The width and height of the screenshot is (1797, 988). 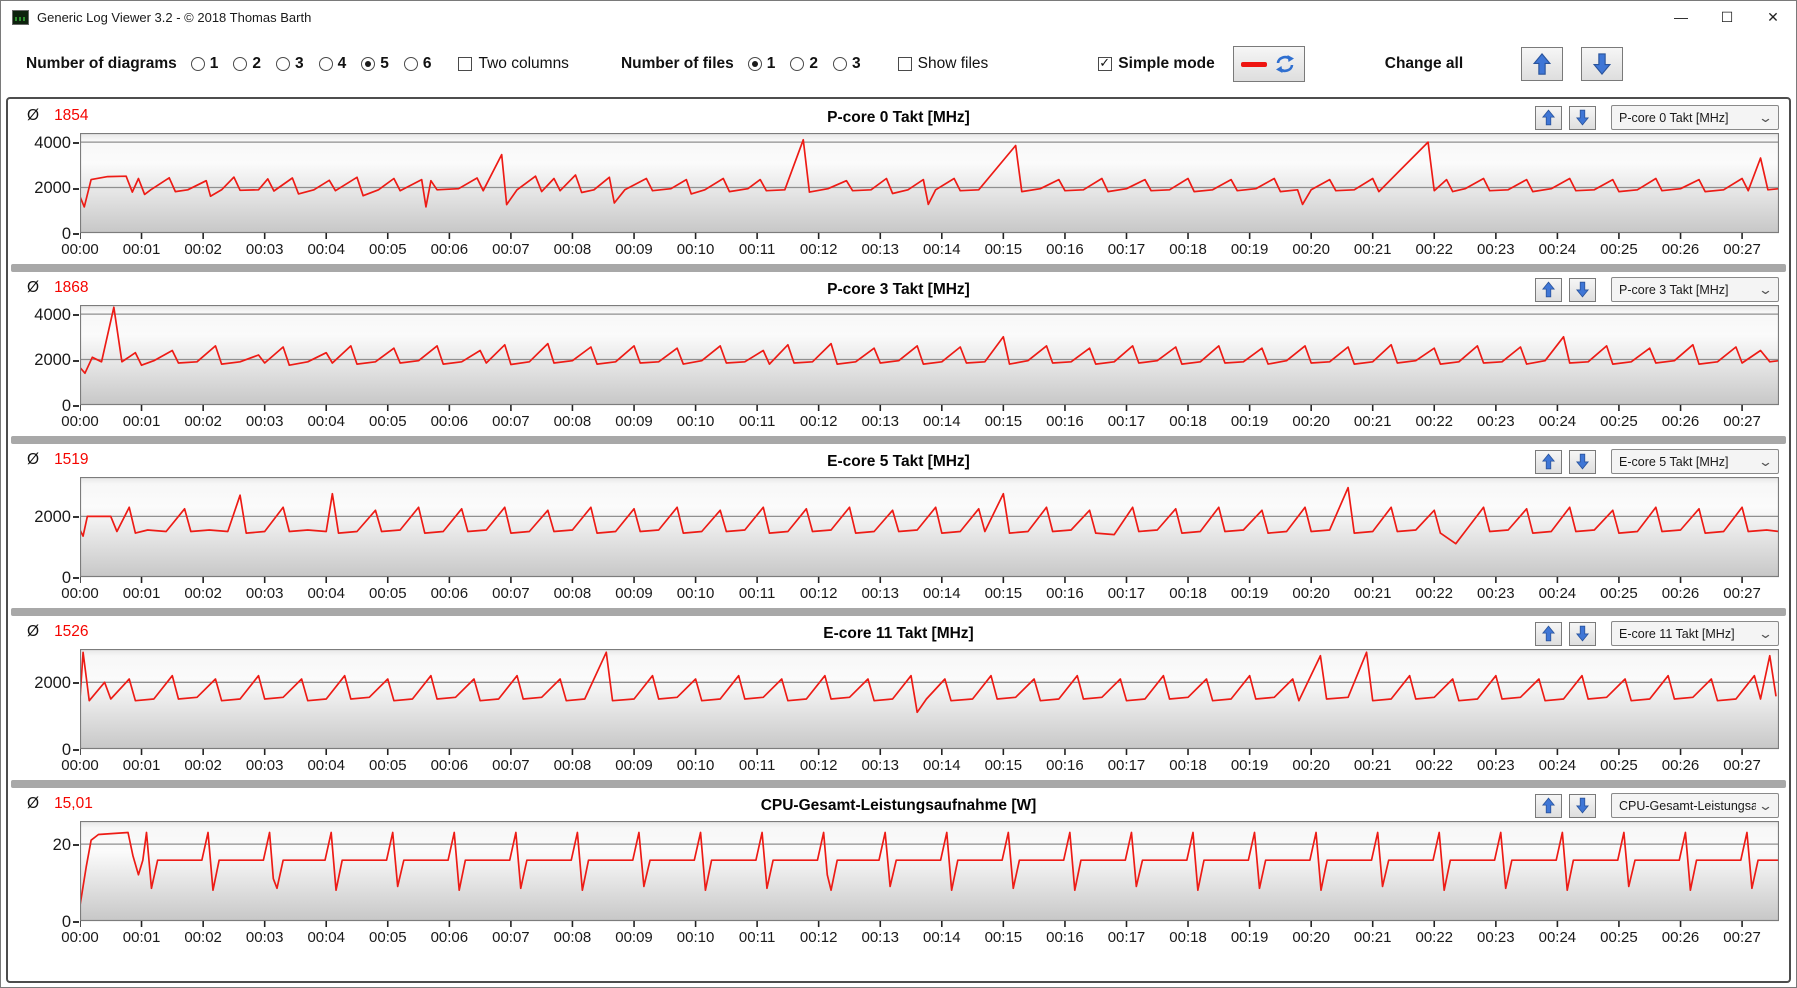 What do you see at coordinates (375, 64) in the screenshot?
I see `diagram-count-radio-5: 5` at bounding box center [375, 64].